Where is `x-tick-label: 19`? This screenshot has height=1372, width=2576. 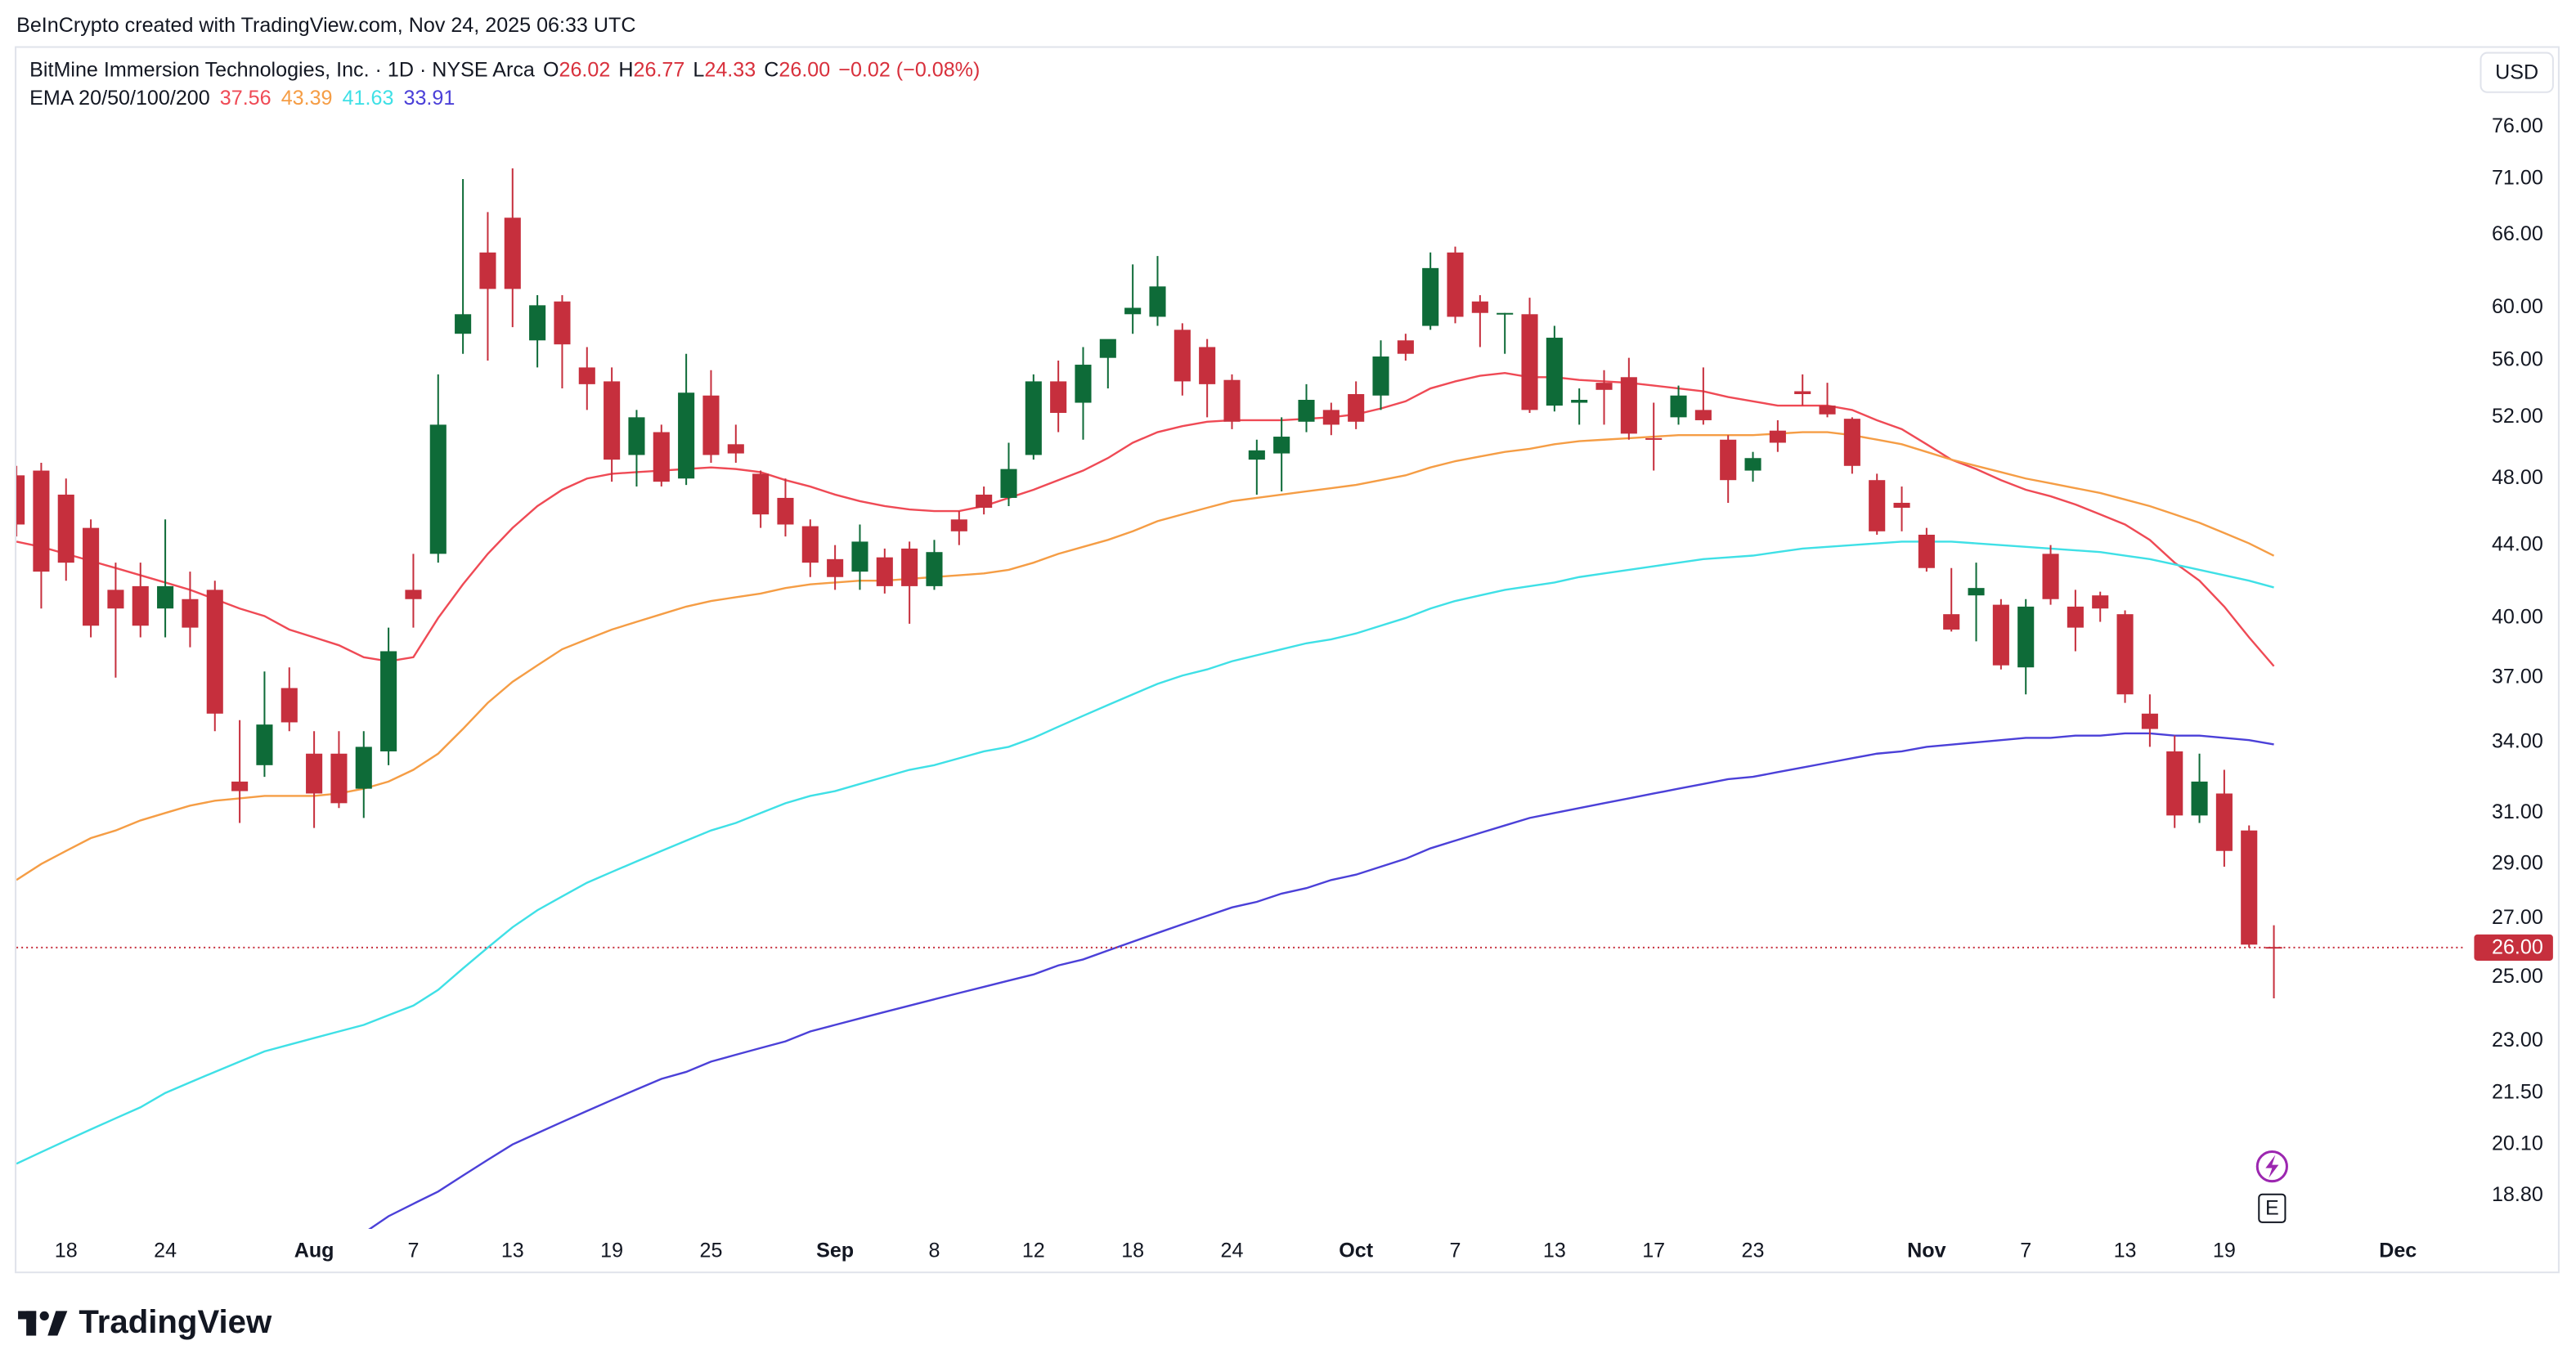
x-tick-label: 19 is located at coordinates (611, 1251).